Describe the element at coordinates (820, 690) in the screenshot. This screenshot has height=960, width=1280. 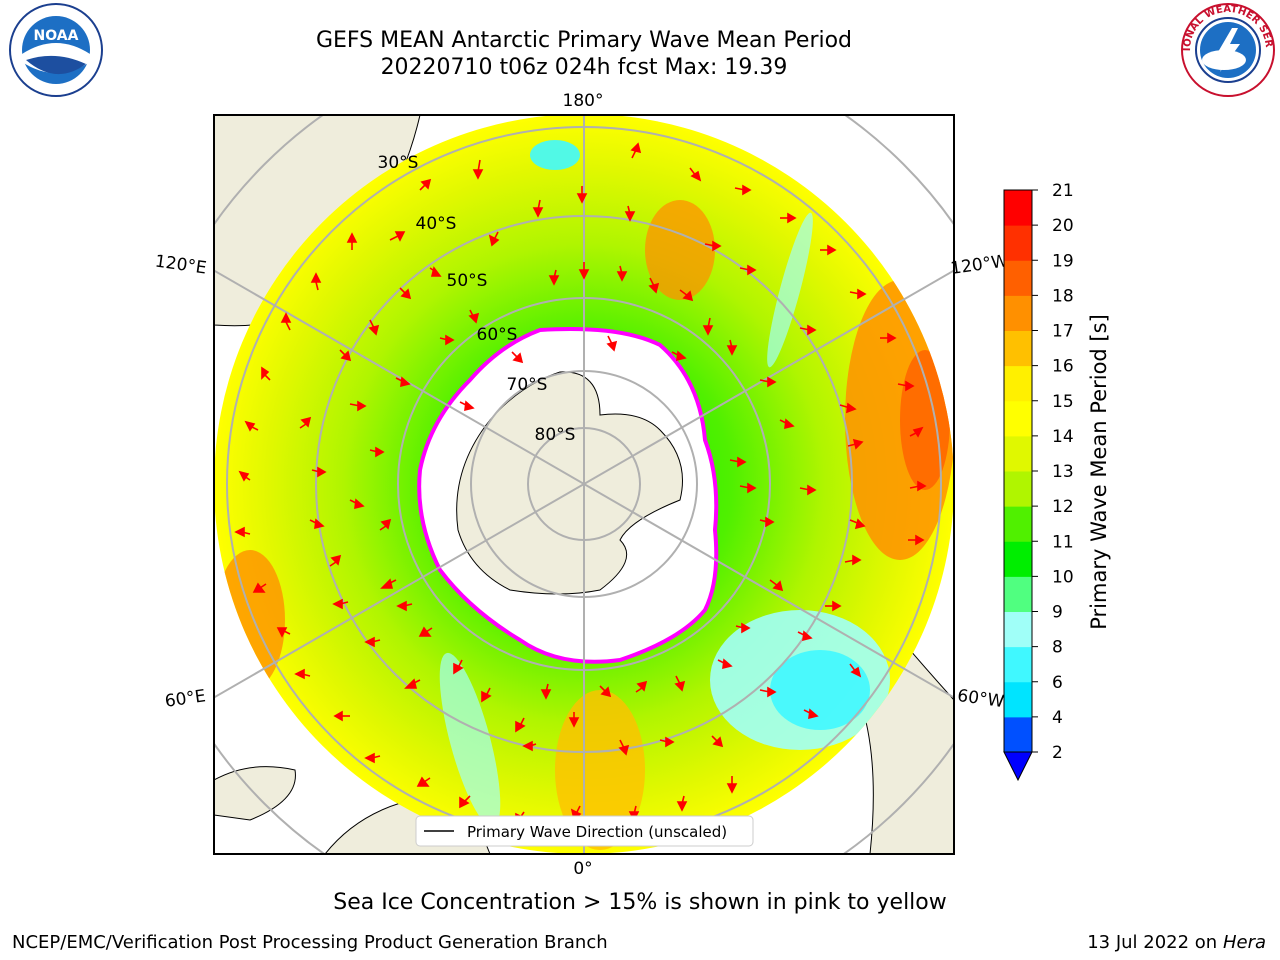
I see `low-period-region-southeast-core` at that location.